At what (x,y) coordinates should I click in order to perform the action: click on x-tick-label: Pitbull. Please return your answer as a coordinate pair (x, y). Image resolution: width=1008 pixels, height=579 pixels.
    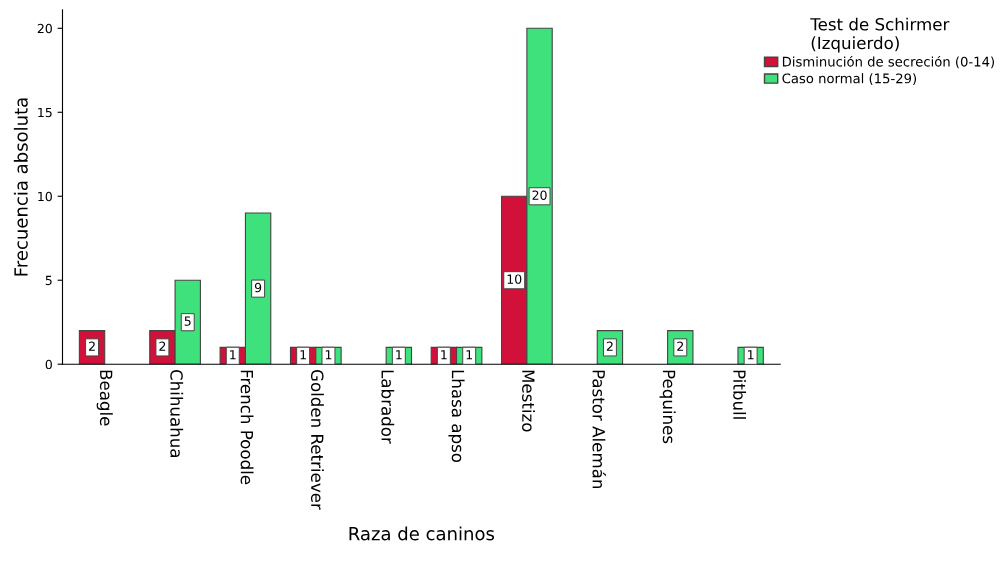
    Looking at the image, I should click on (740, 394).